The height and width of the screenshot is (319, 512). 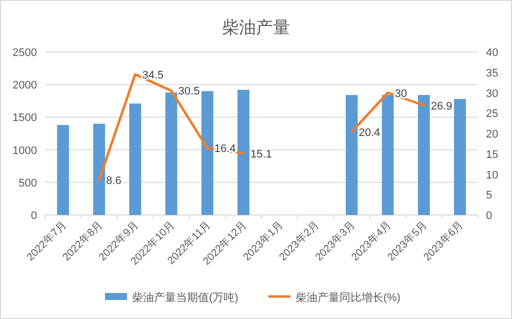 I want to click on y2-tick-label: 15, so click(x=492, y=154).